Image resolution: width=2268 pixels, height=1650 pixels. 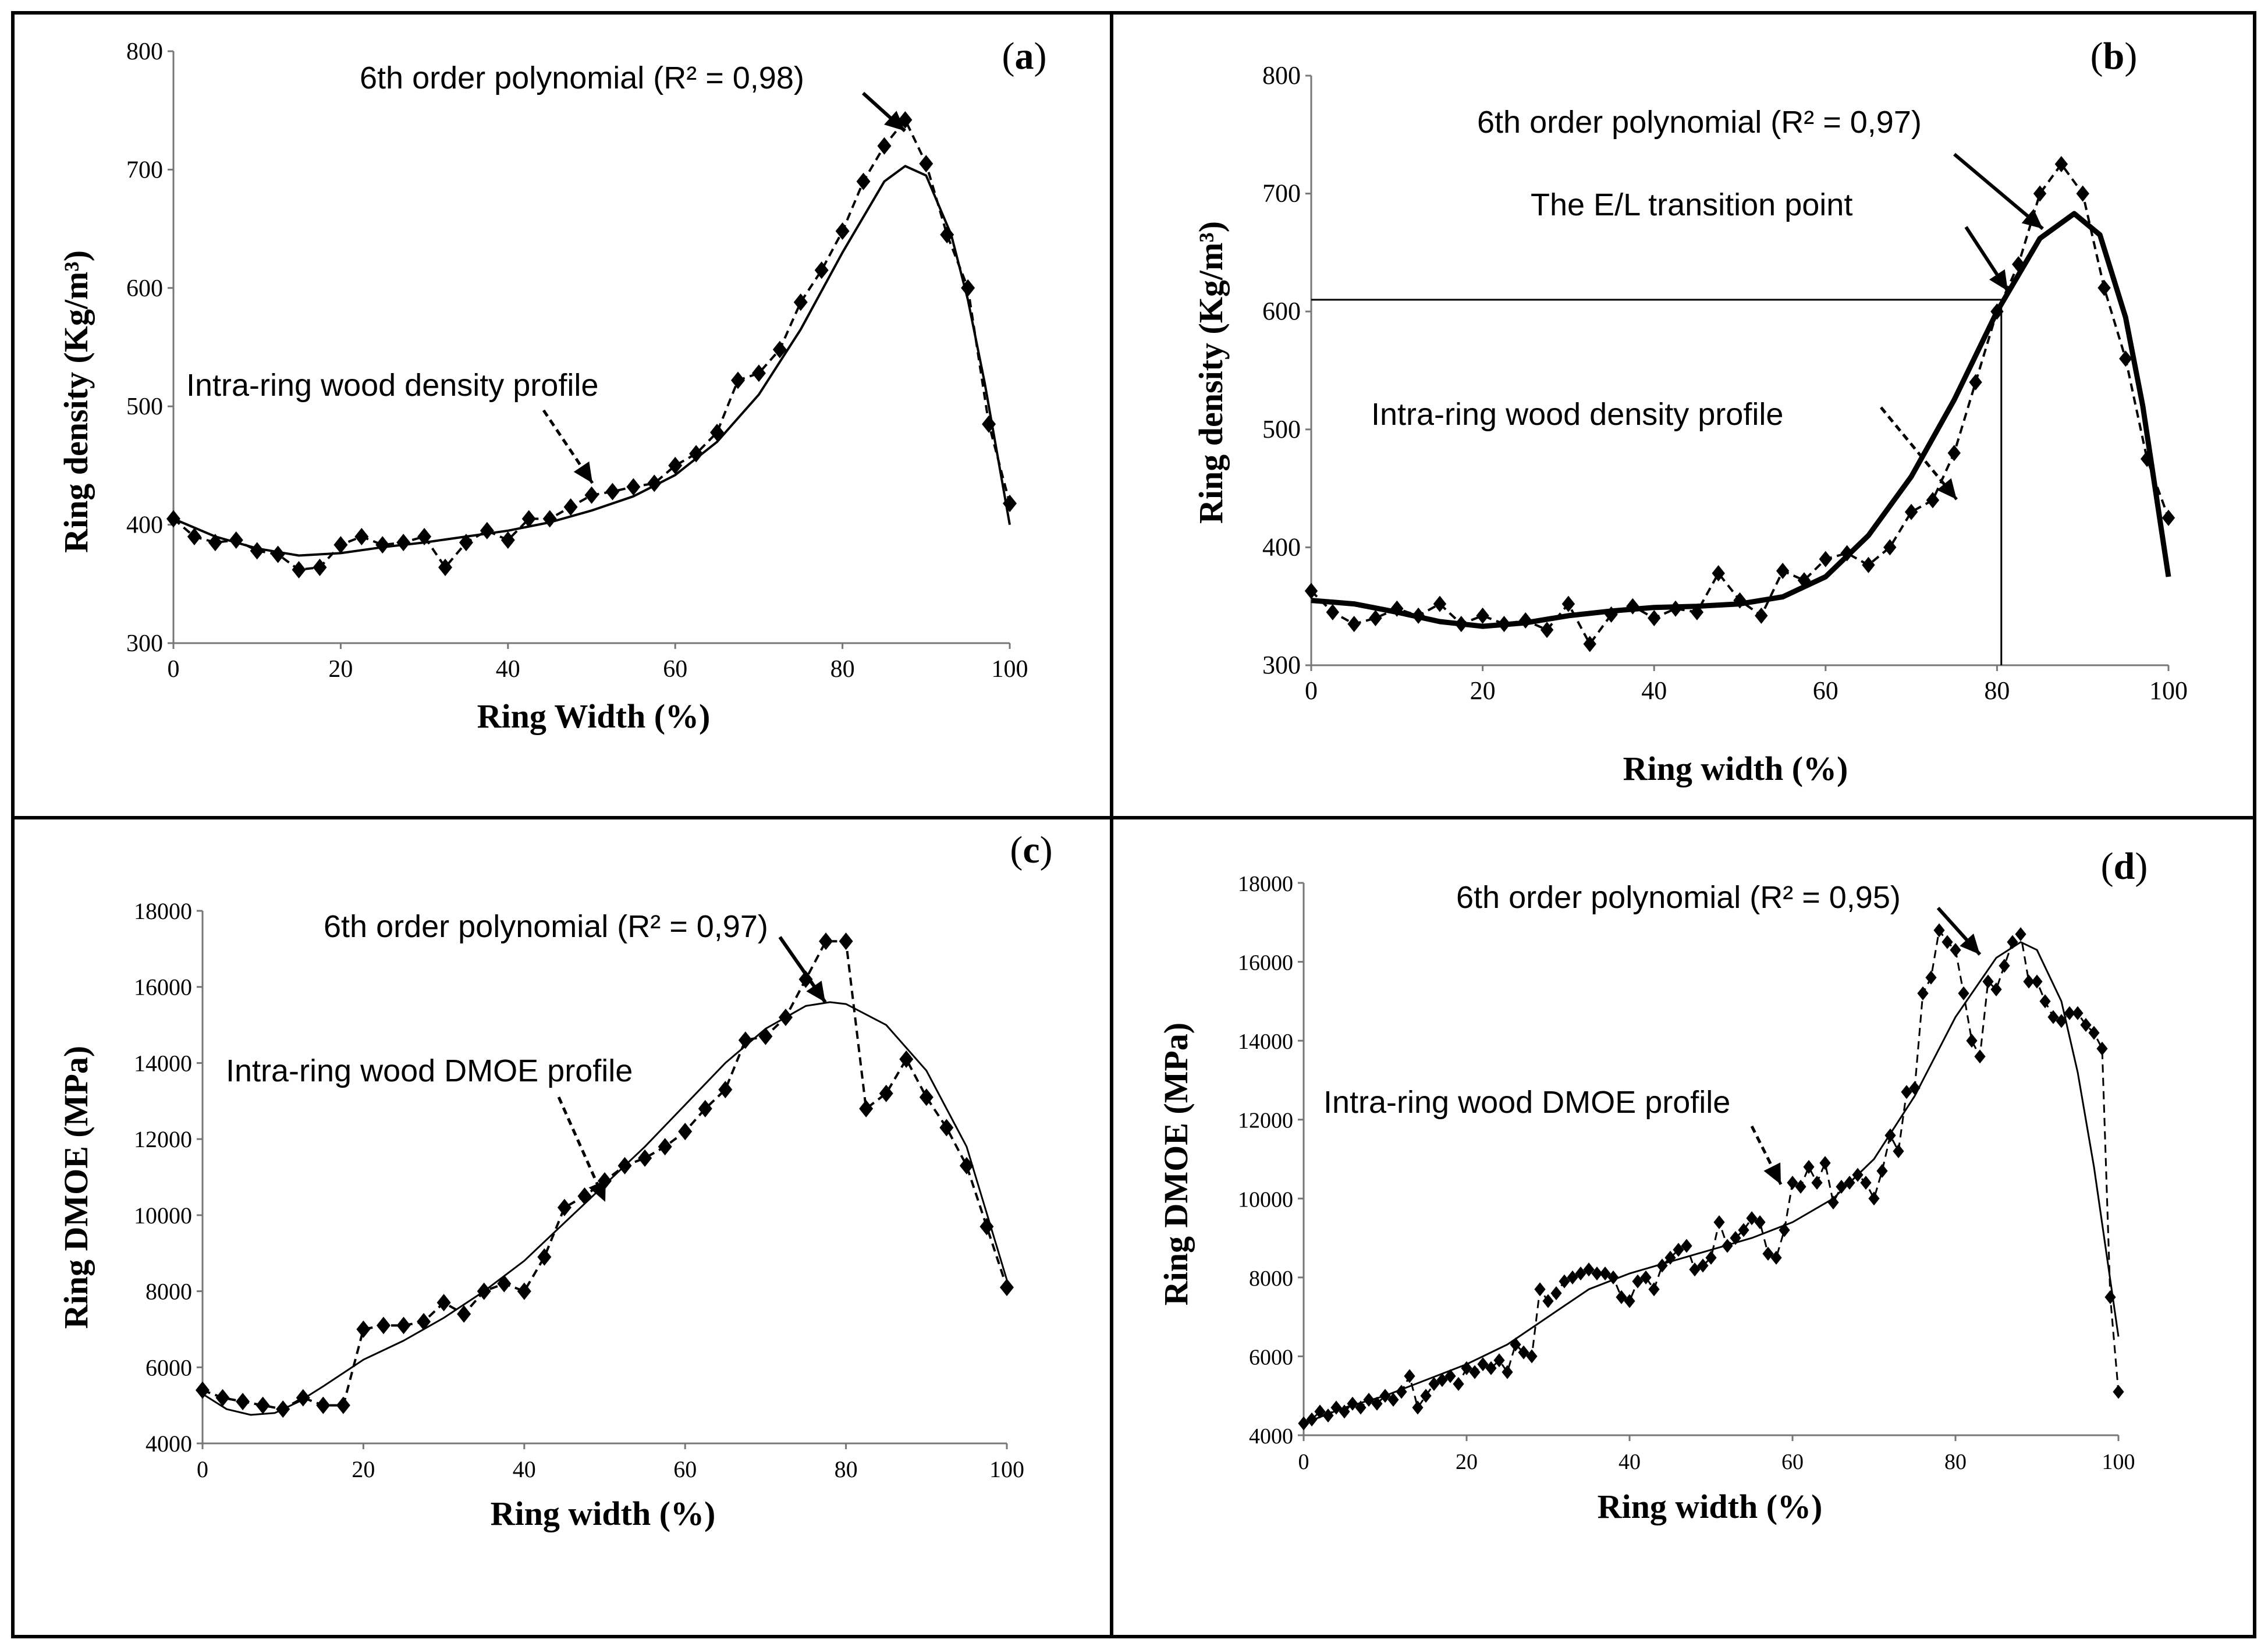 What do you see at coordinates (1947, 488) in the screenshot?
I see `profile-arrow-b-head` at bounding box center [1947, 488].